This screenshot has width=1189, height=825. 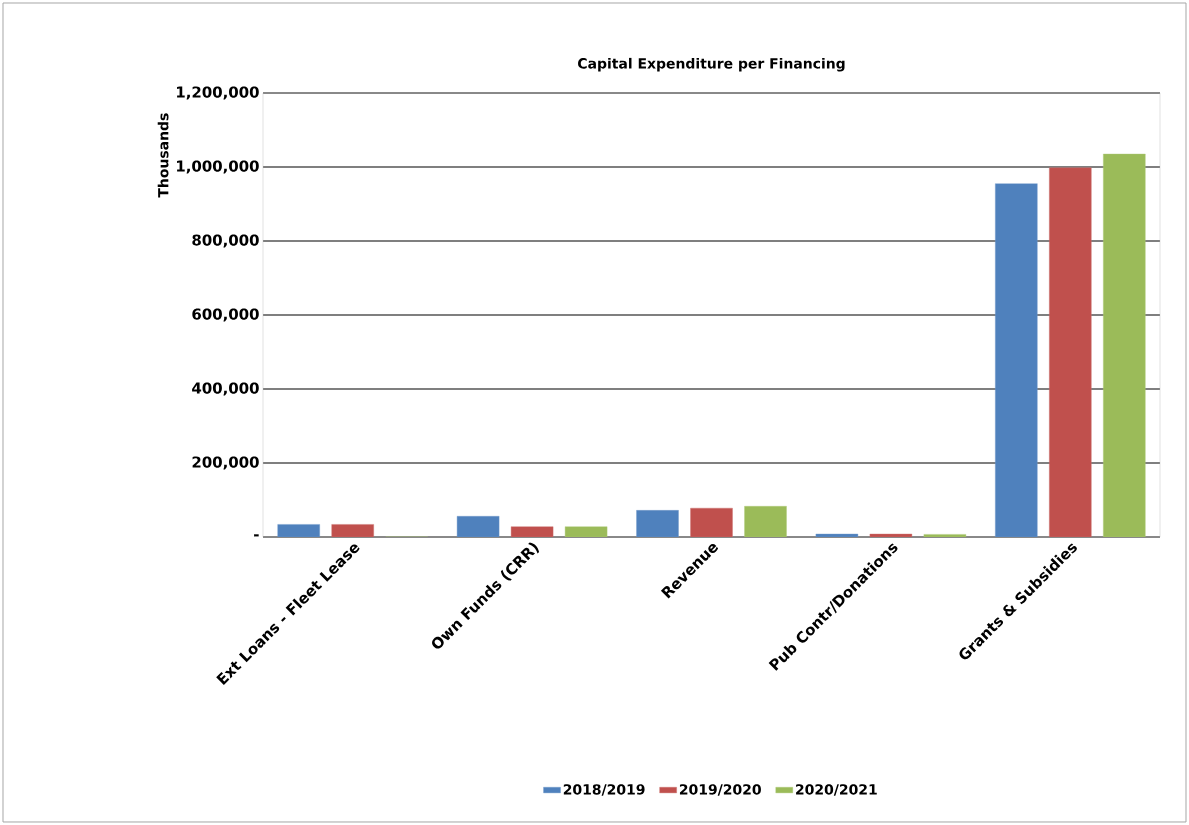 I want to click on y-axis-title: Thousands, so click(x=163, y=155).